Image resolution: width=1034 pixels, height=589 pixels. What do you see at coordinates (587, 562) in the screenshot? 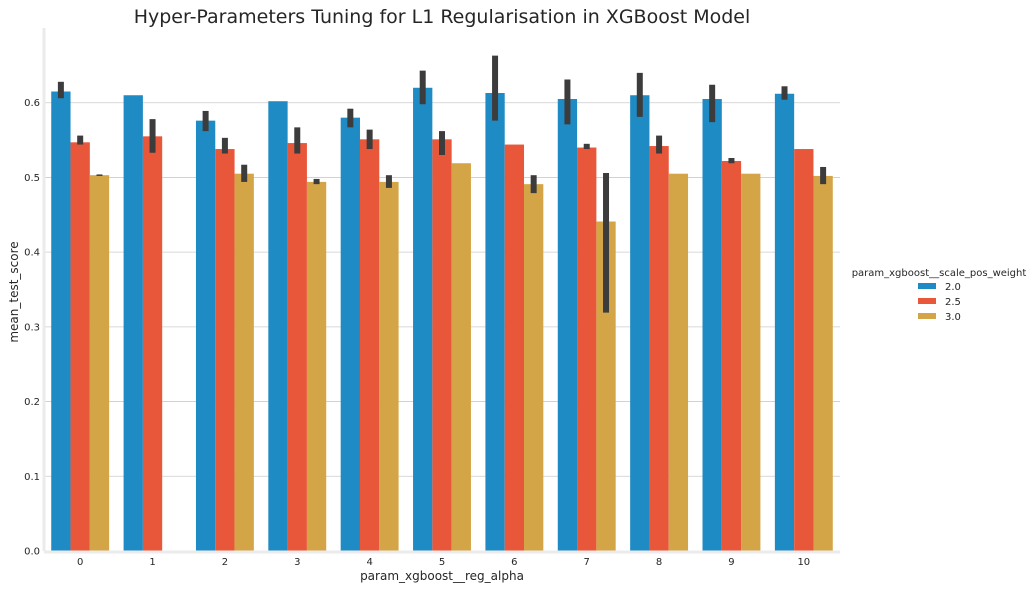
I see `x-tick-label: 7` at bounding box center [587, 562].